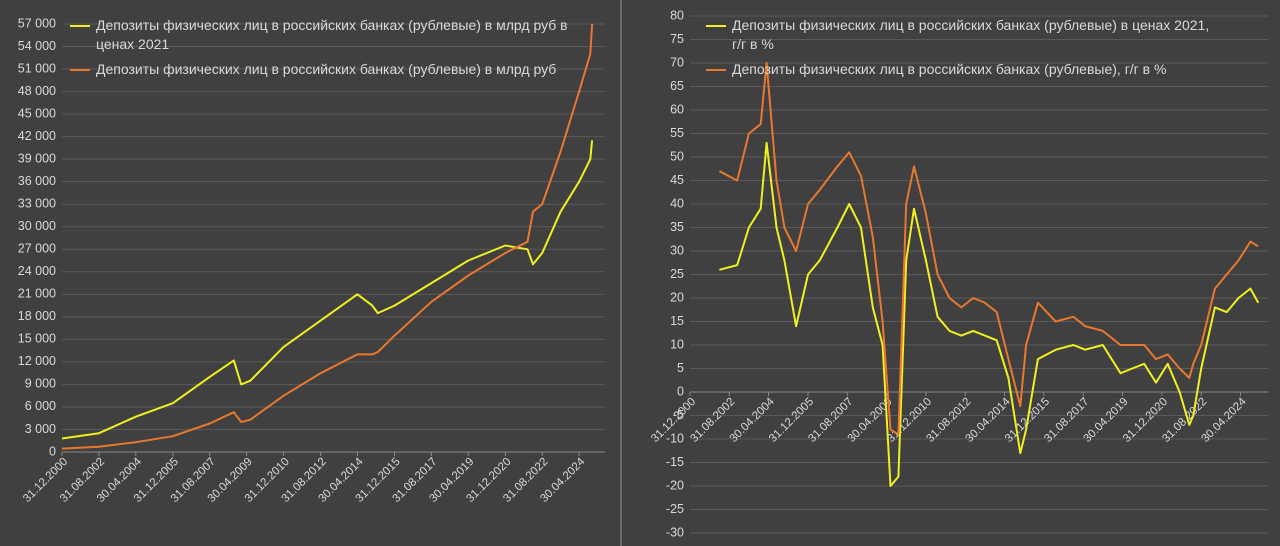 This screenshot has height=546, width=1280. Describe the element at coordinates (37, 249) in the screenshot. I see `y-tick-label: 27 000` at that location.